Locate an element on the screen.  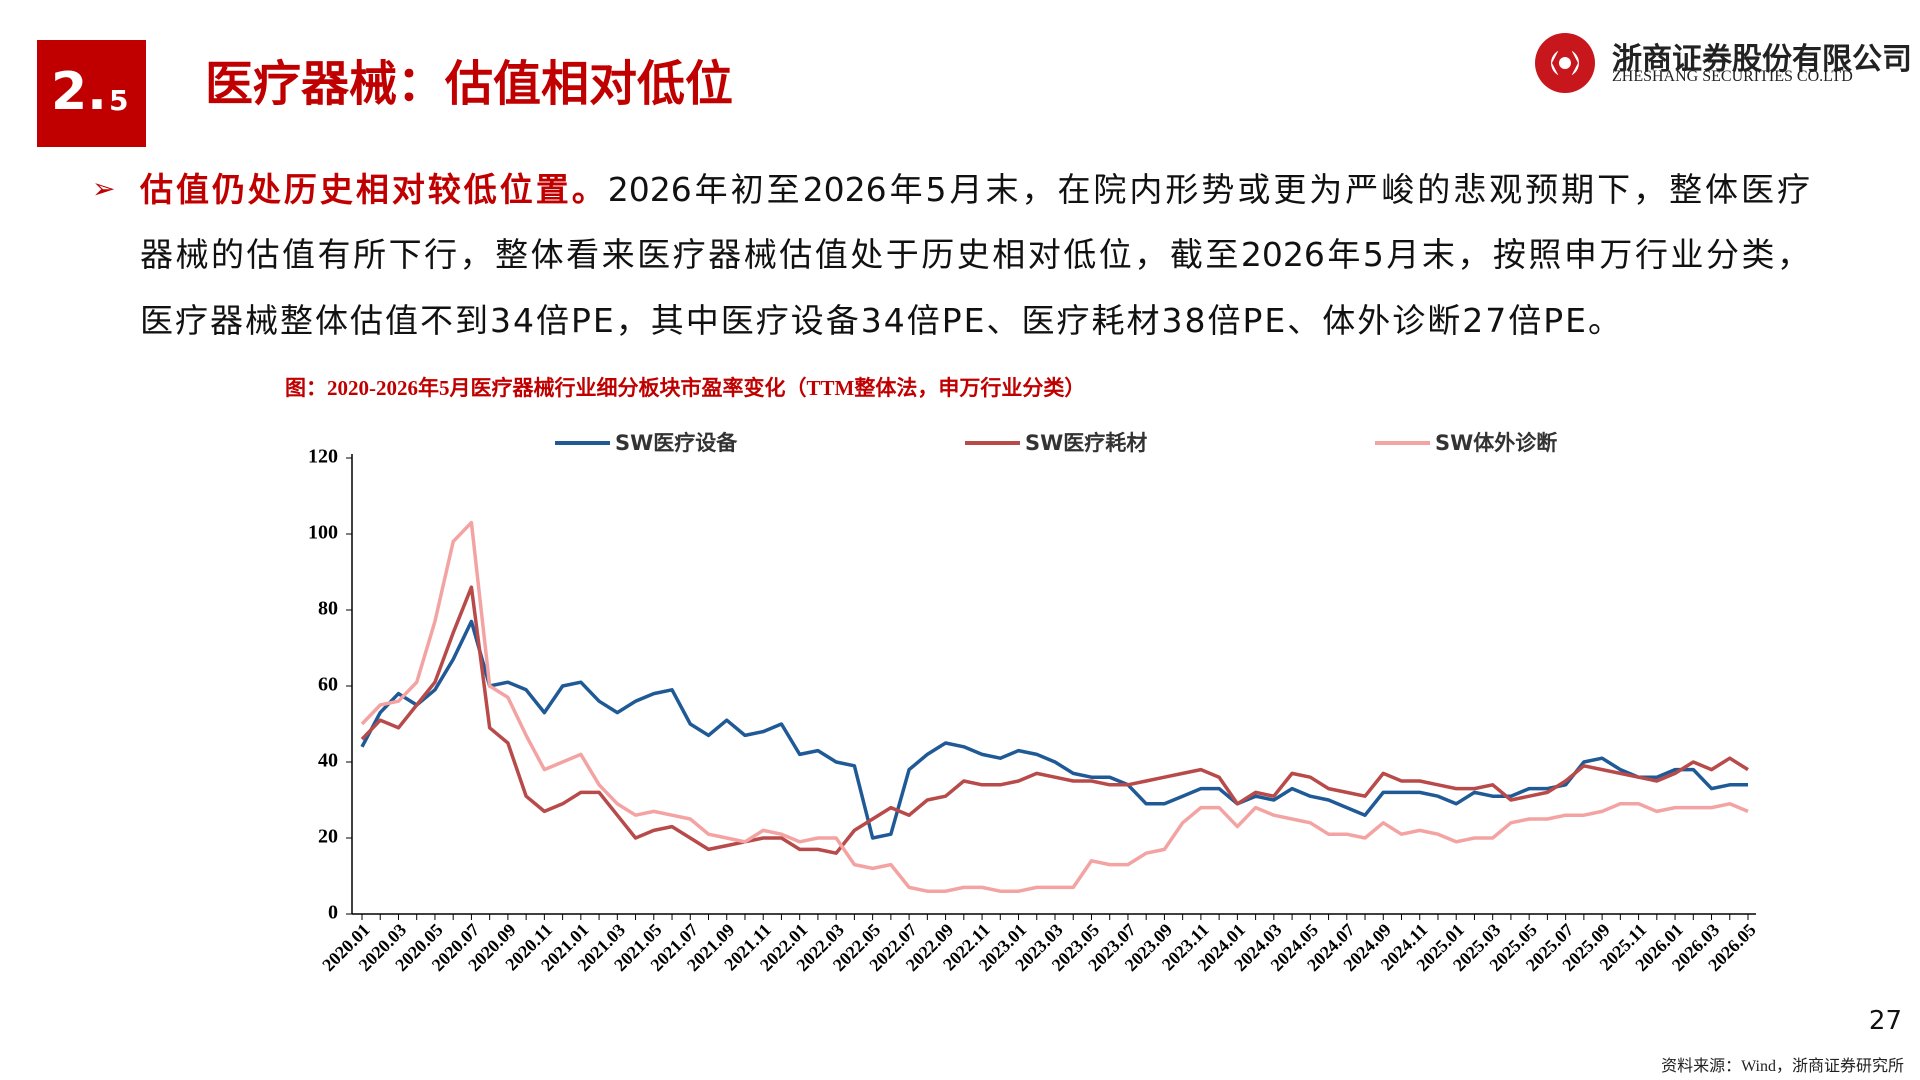
section-minor: 5 is located at coordinates (119, 100).